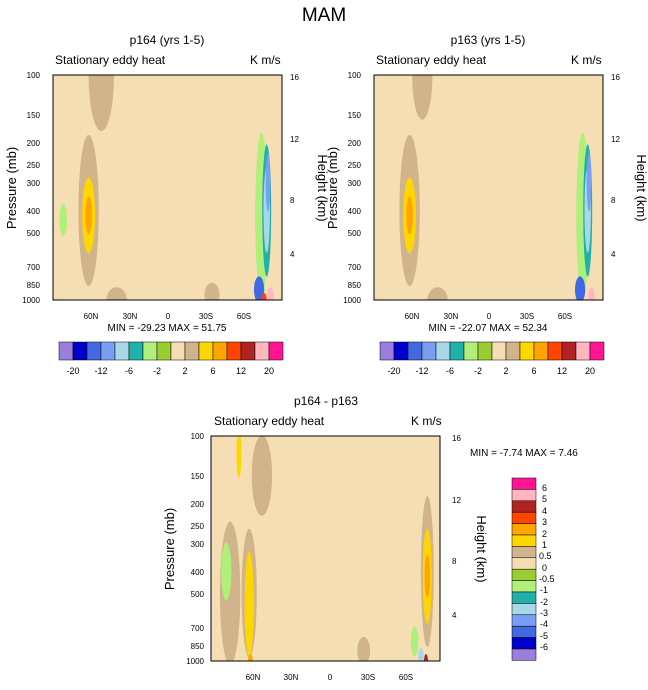 The image size is (648, 690). I want to click on y-tick-label: 300, so click(34, 183).